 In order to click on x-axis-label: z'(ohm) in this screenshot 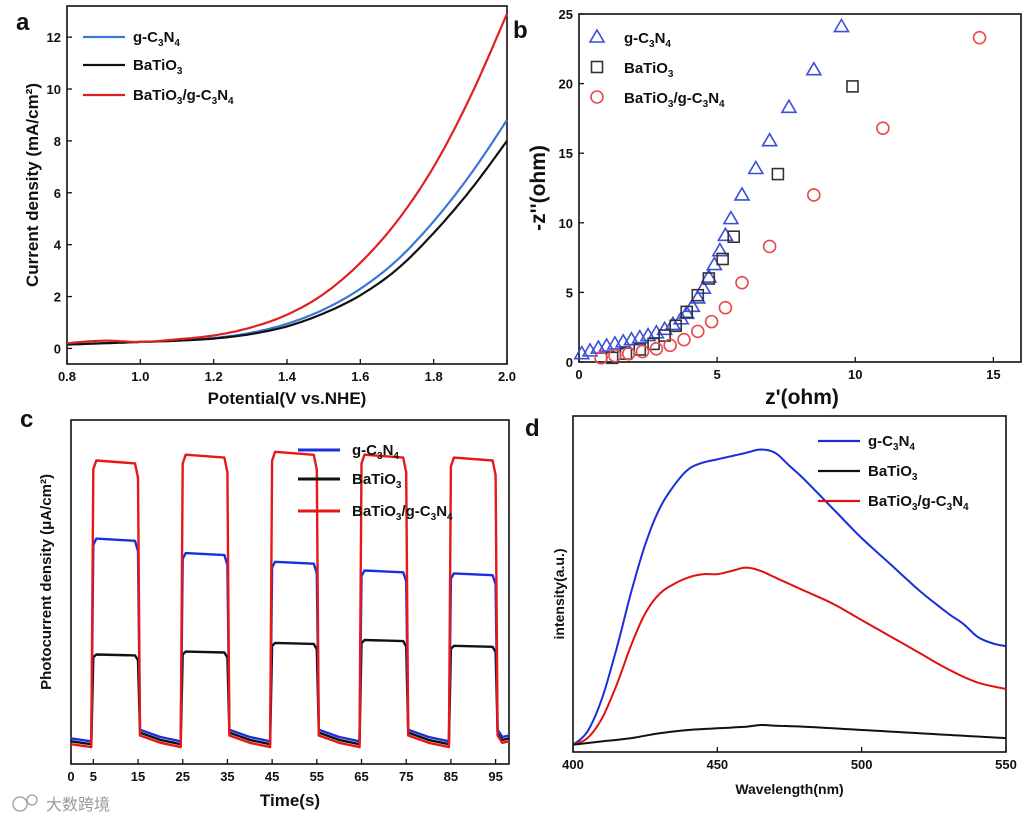, I will do `click(802, 397)`.